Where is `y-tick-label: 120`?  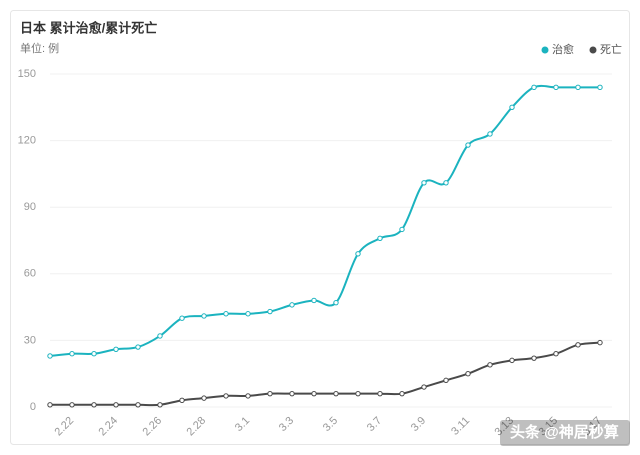 y-tick-label: 120 is located at coordinates (27, 141).